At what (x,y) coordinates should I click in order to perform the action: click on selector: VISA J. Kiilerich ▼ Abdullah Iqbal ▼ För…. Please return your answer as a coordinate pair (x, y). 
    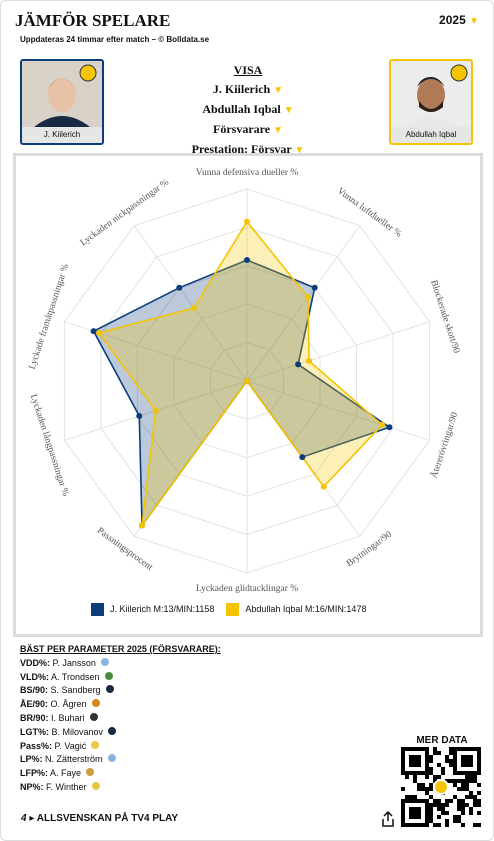
    Looking at the image, I should click on (248, 110).